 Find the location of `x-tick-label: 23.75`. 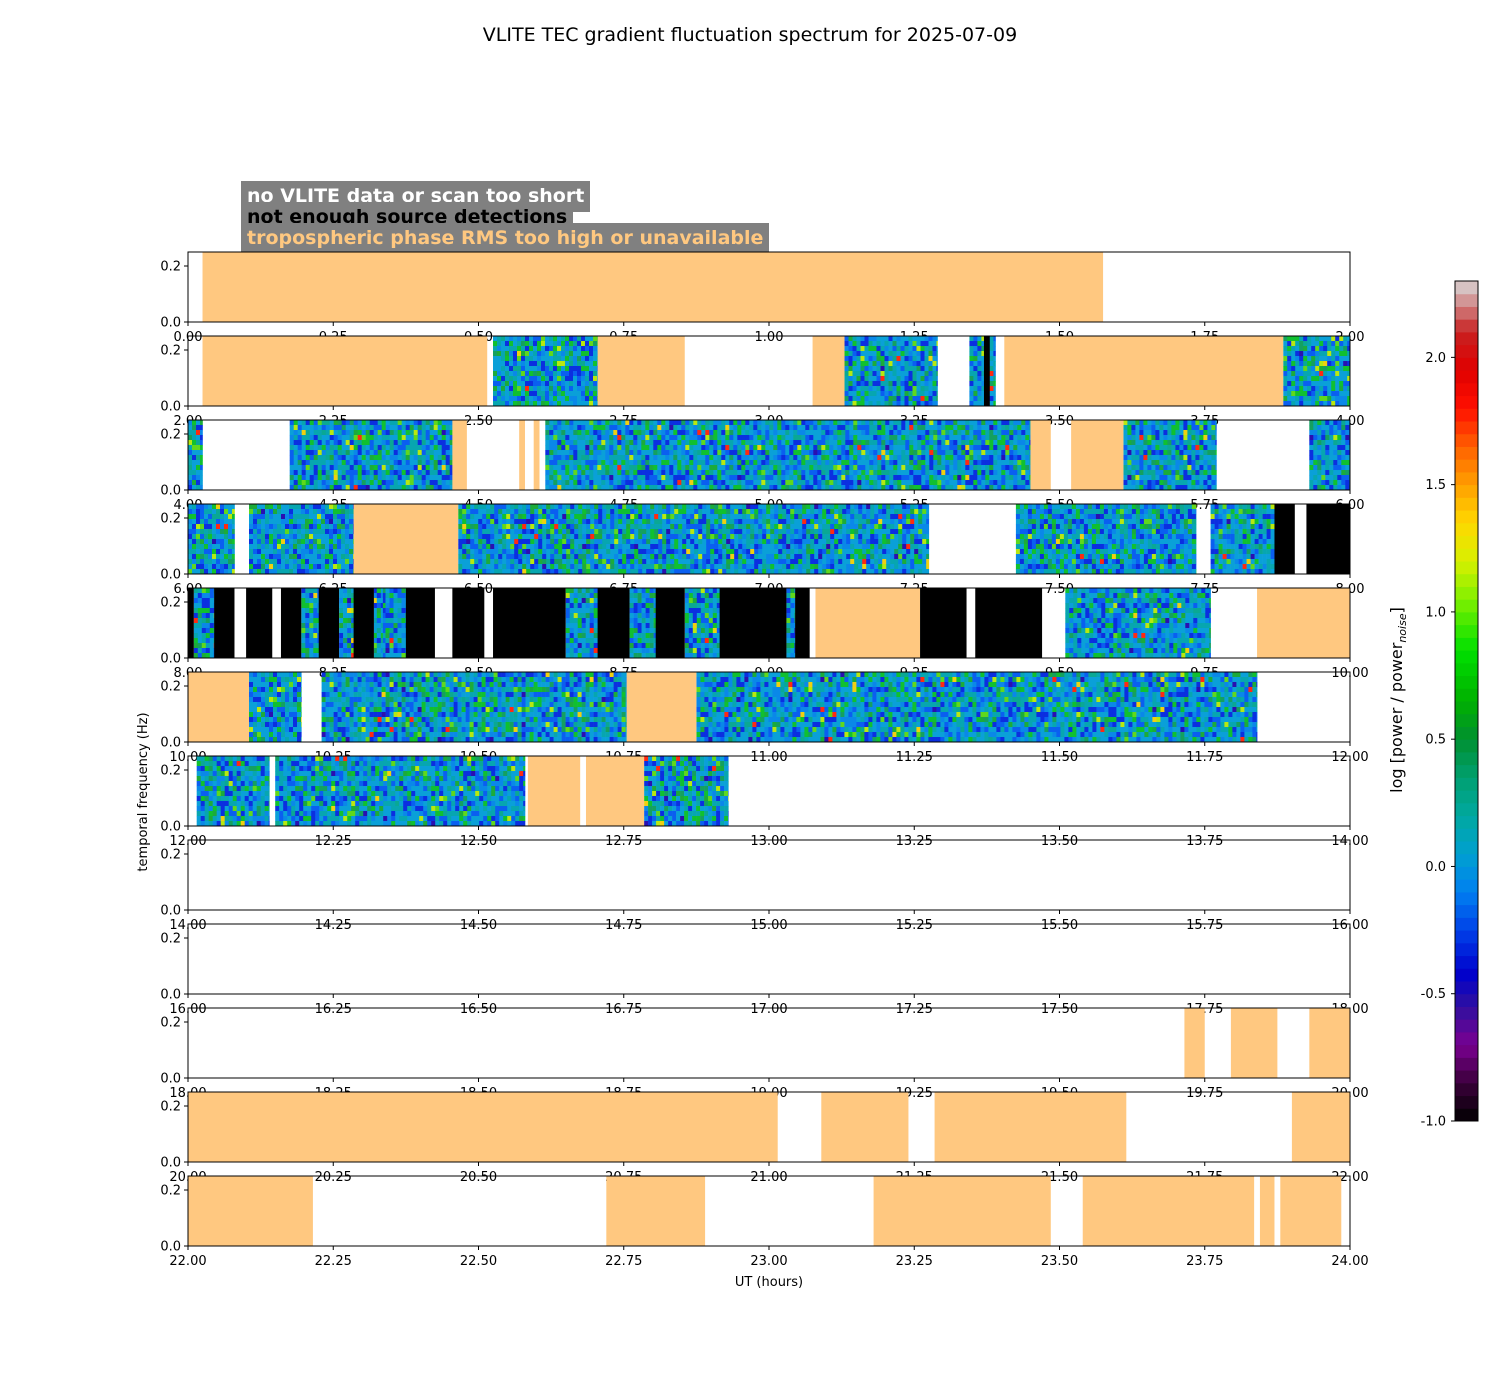

x-tick-label: 23.75 is located at coordinates (1204, 1261).